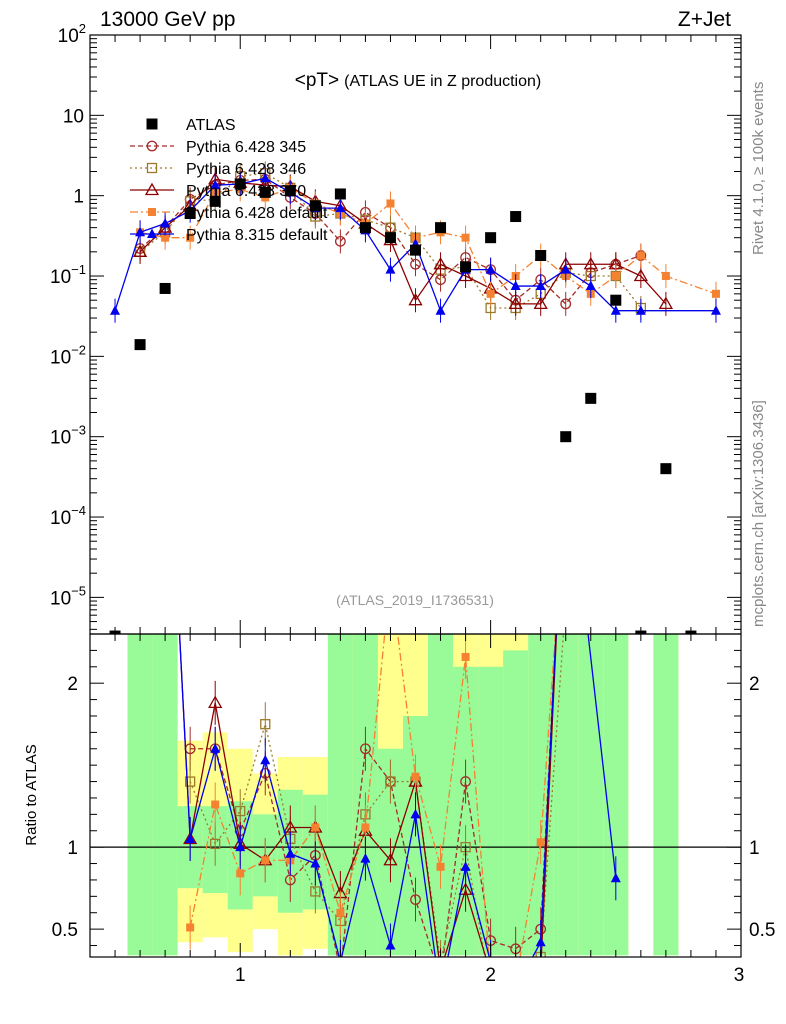 This screenshot has height=1024, width=786. What do you see at coordinates (72, 848) in the screenshot?
I see `ratio-ytick-label-1: 1` at bounding box center [72, 848].